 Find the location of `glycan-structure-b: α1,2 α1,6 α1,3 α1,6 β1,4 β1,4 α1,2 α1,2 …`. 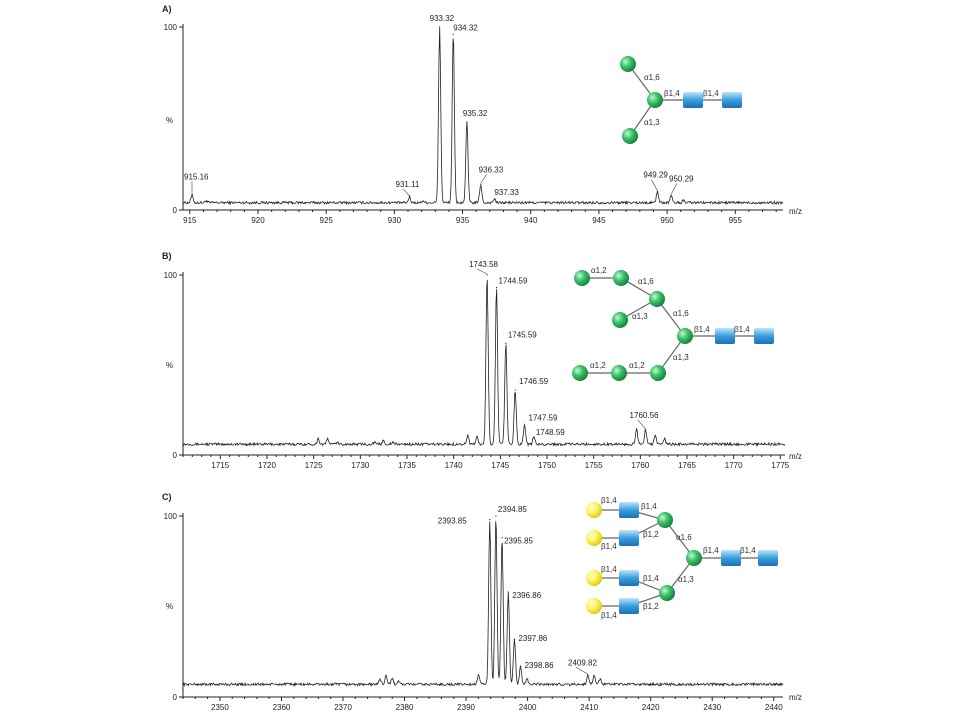

glycan-structure-b: α1,2 α1,6 α1,3 α1,6 β1,4 β1,4 α1,2 α1,2 … is located at coordinates (673, 323).